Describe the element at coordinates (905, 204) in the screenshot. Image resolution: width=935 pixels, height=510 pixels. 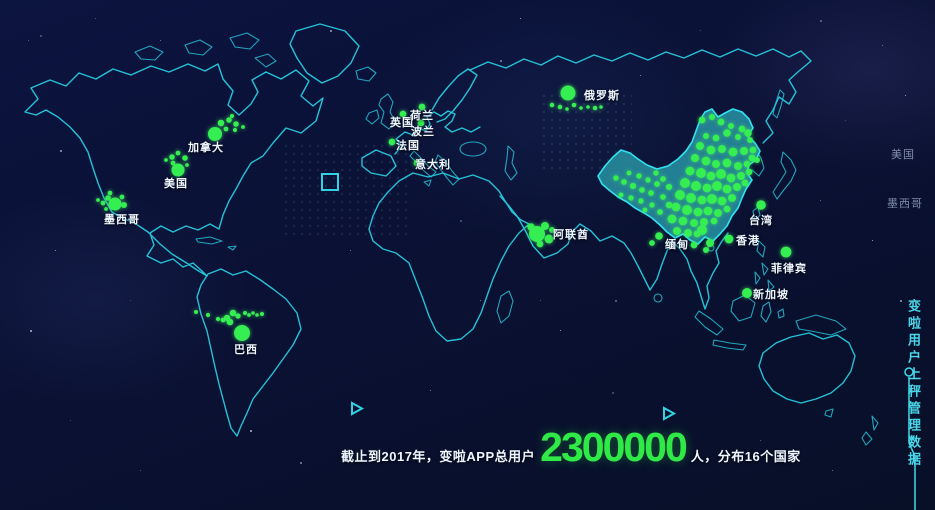
I see `faint-country-label: 墨西哥` at that location.